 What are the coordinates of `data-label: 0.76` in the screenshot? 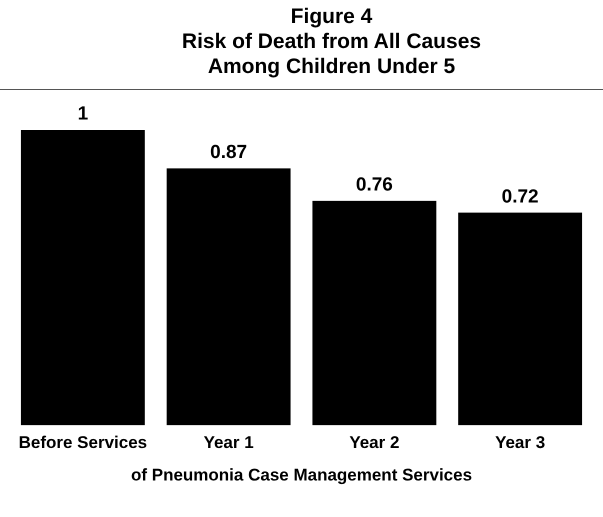 It's located at (374, 185).